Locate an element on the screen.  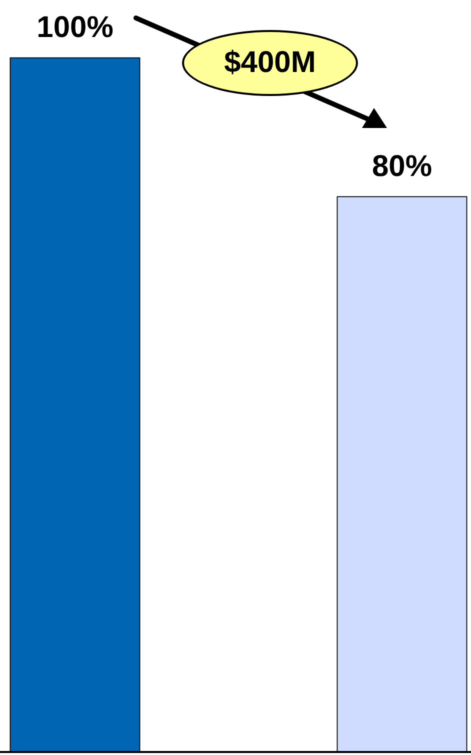
callout-bubble: $400M is located at coordinates (270, 63).